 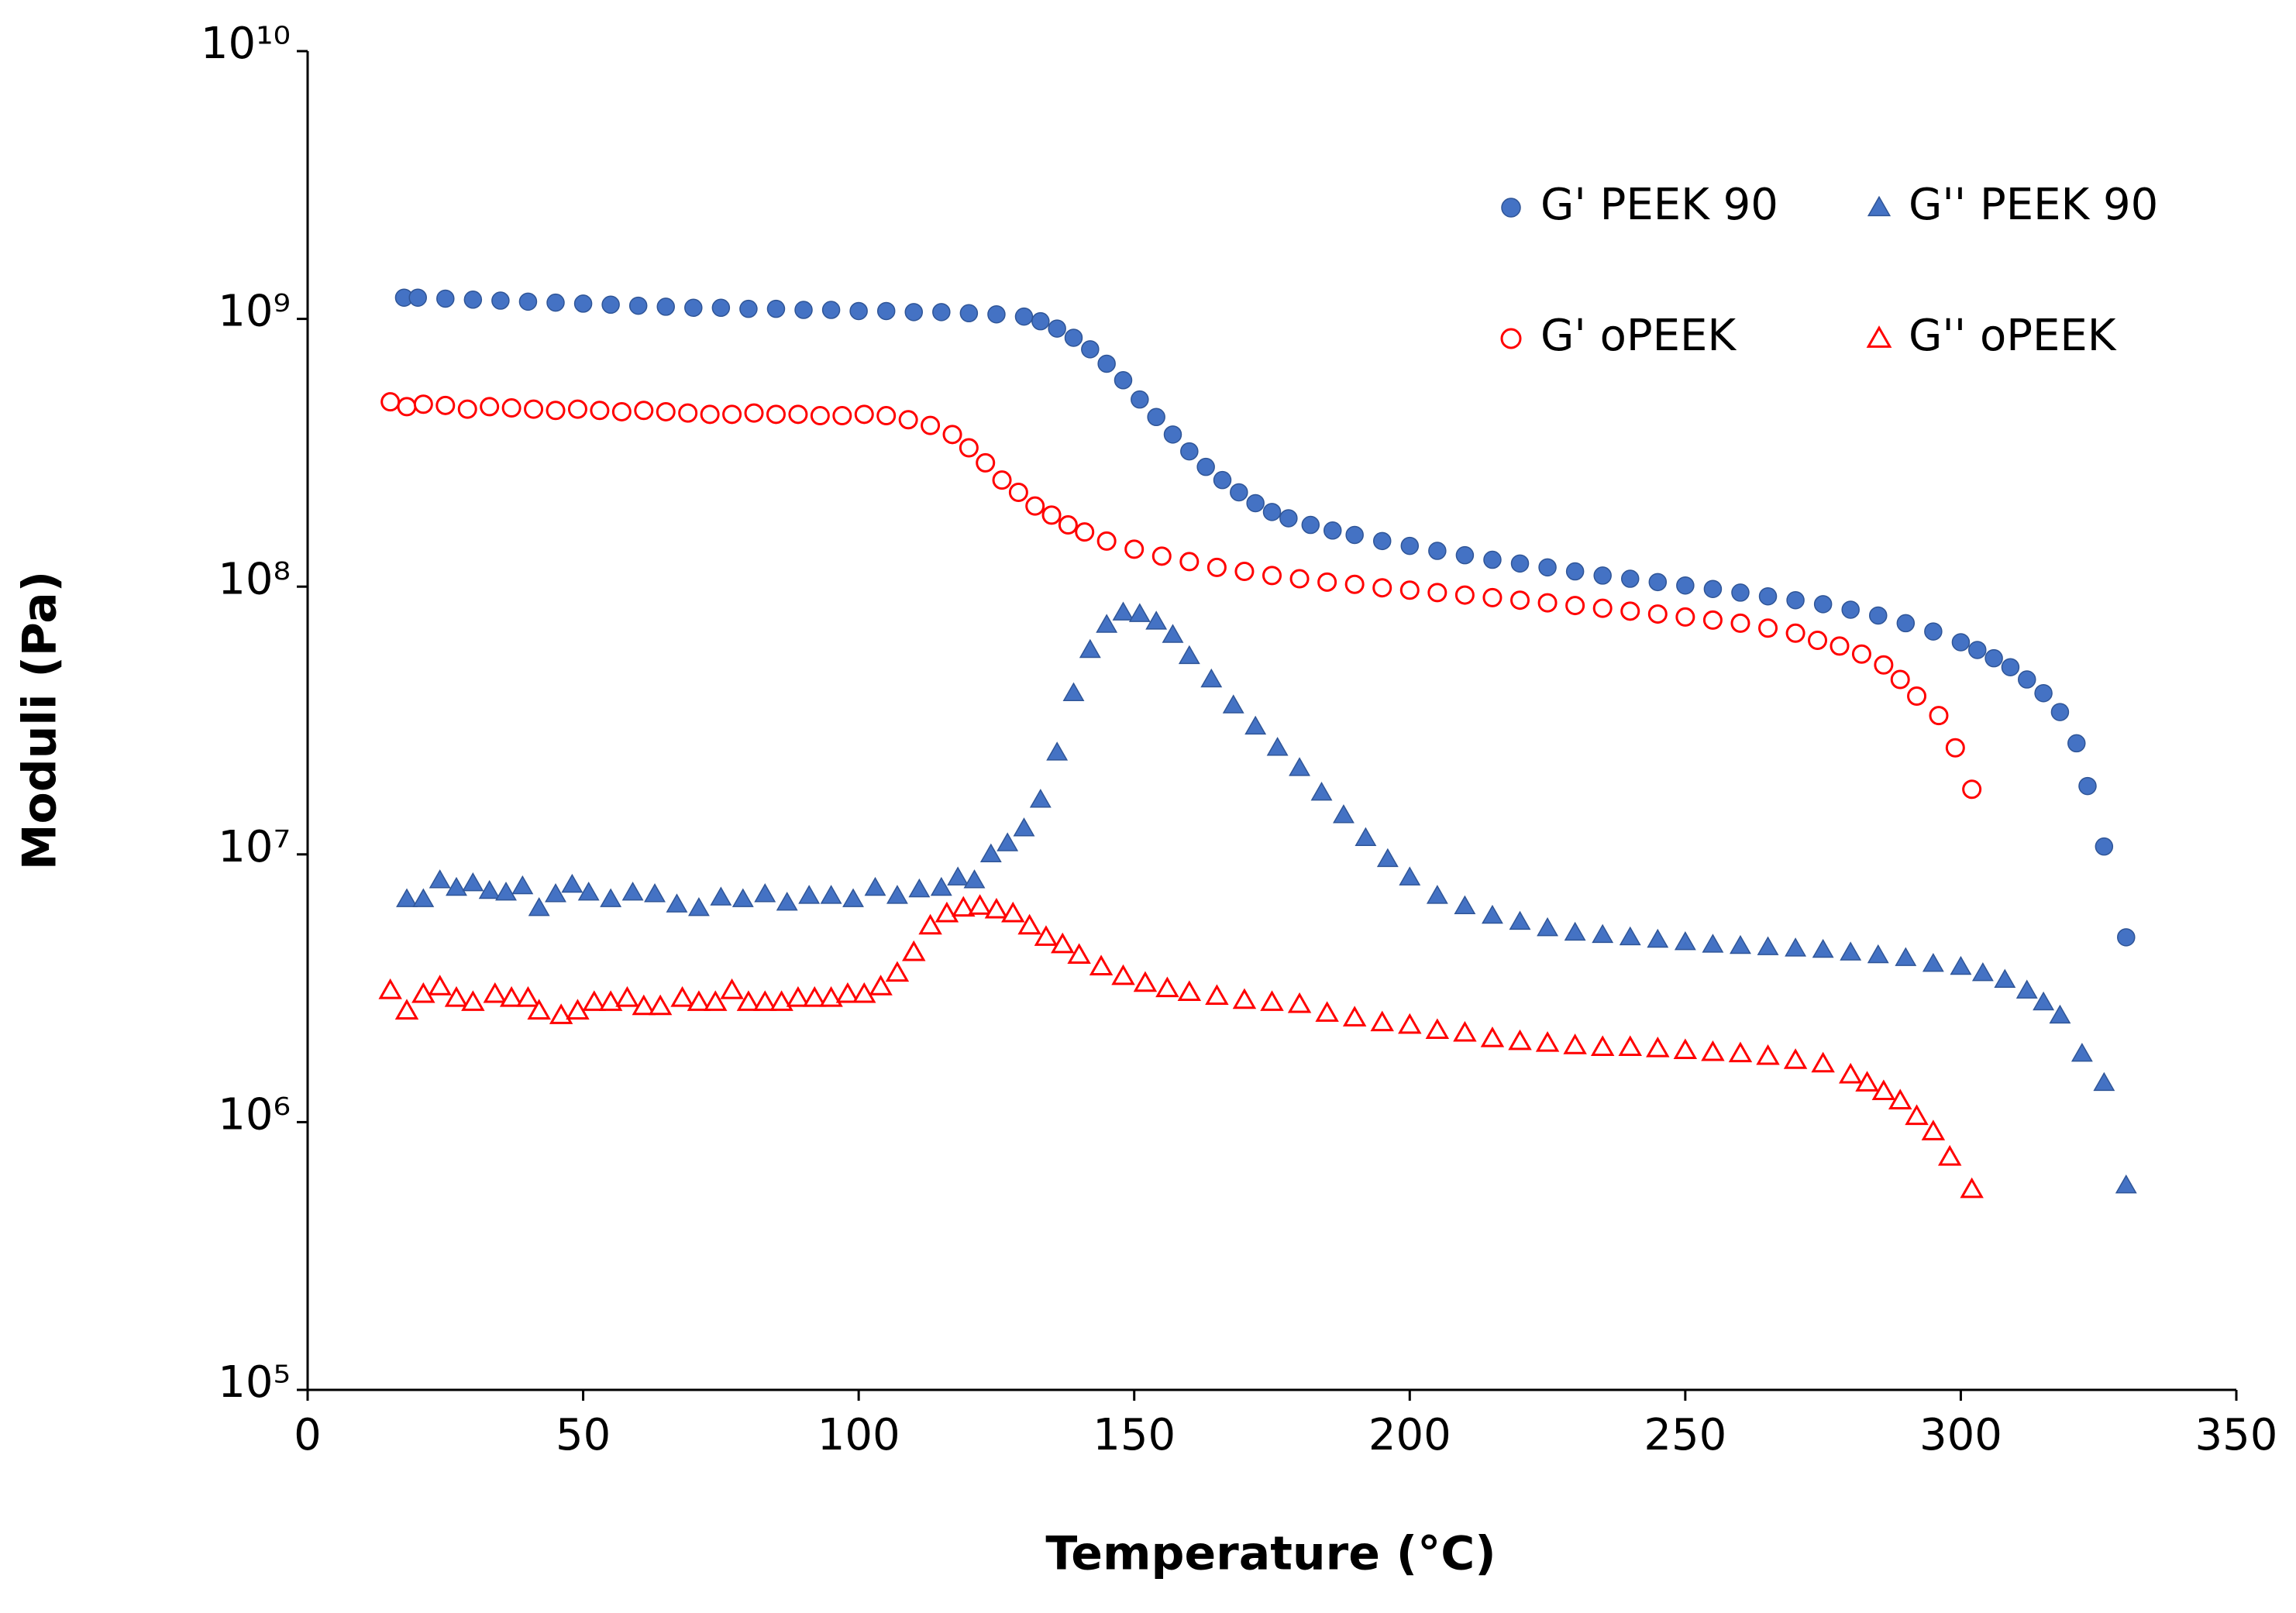 What do you see at coordinates (859, 1435) in the screenshot?
I see `x-tick-label: 100` at bounding box center [859, 1435].